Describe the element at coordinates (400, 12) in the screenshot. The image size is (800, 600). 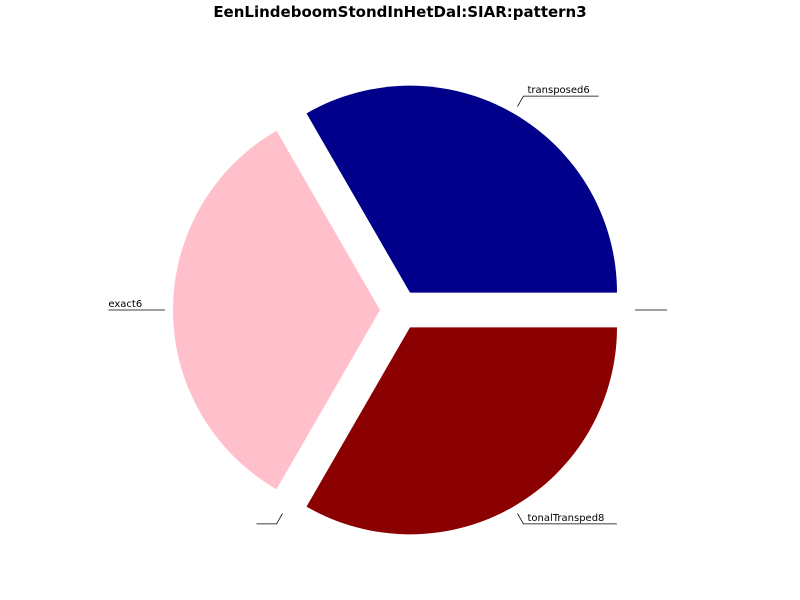
I see `chart-title: EenLindeboomStondInHetDal:SIAR:pattern3` at that location.